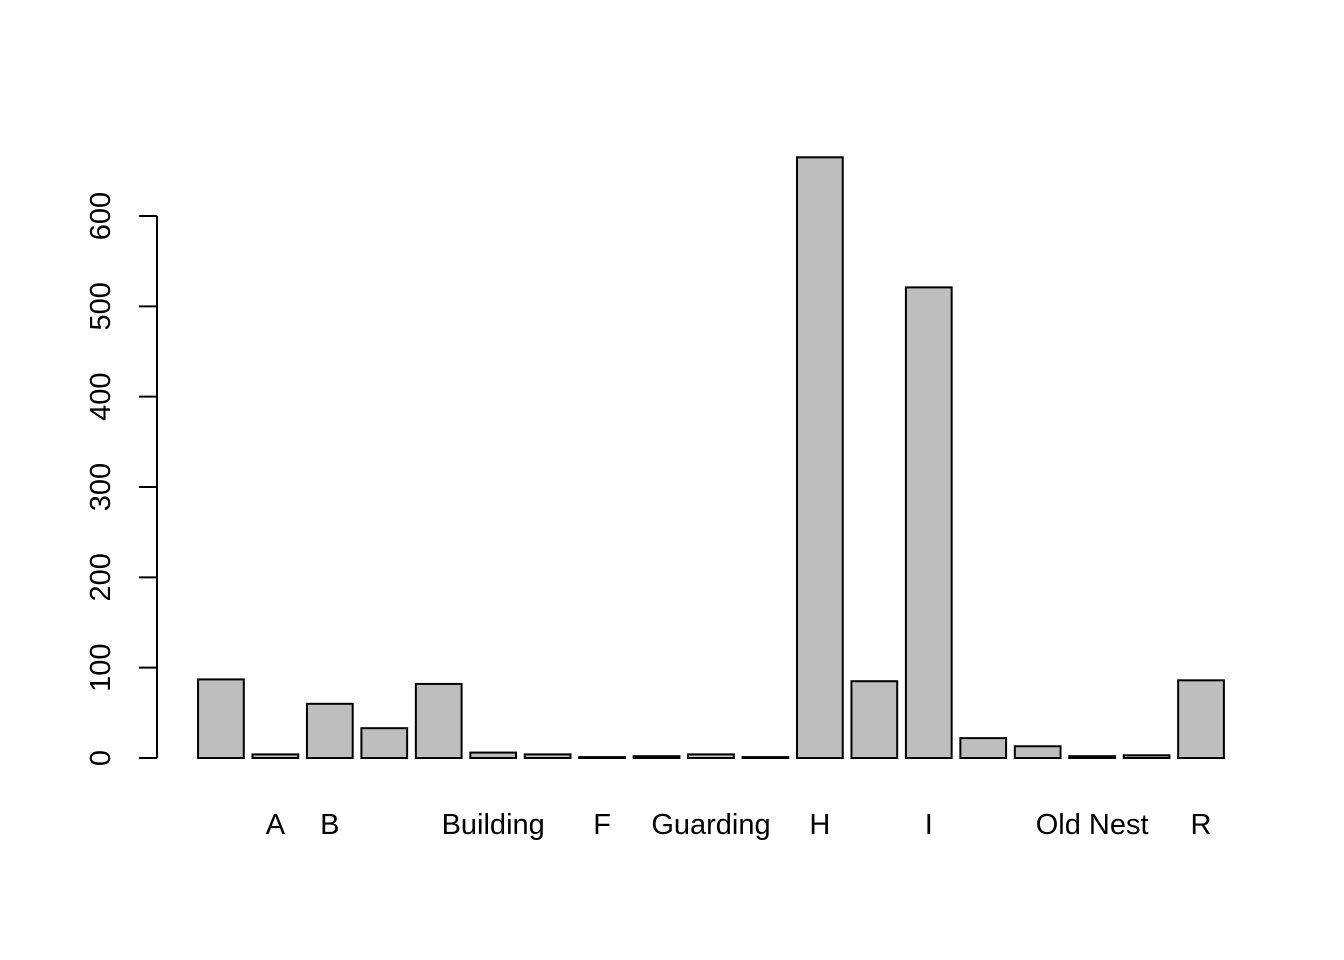  Describe the element at coordinates (101, 306) in the screenshot. I see `y-tick-label: 500` at that location.